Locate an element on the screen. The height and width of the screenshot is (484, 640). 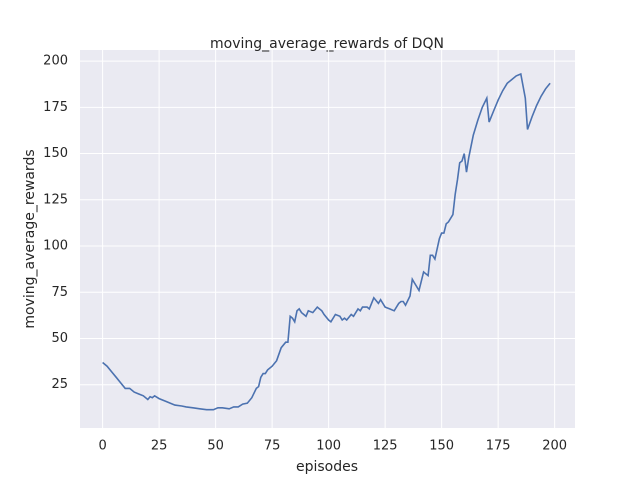
y-tick-label: 100 is located at coordinates (55, 246).